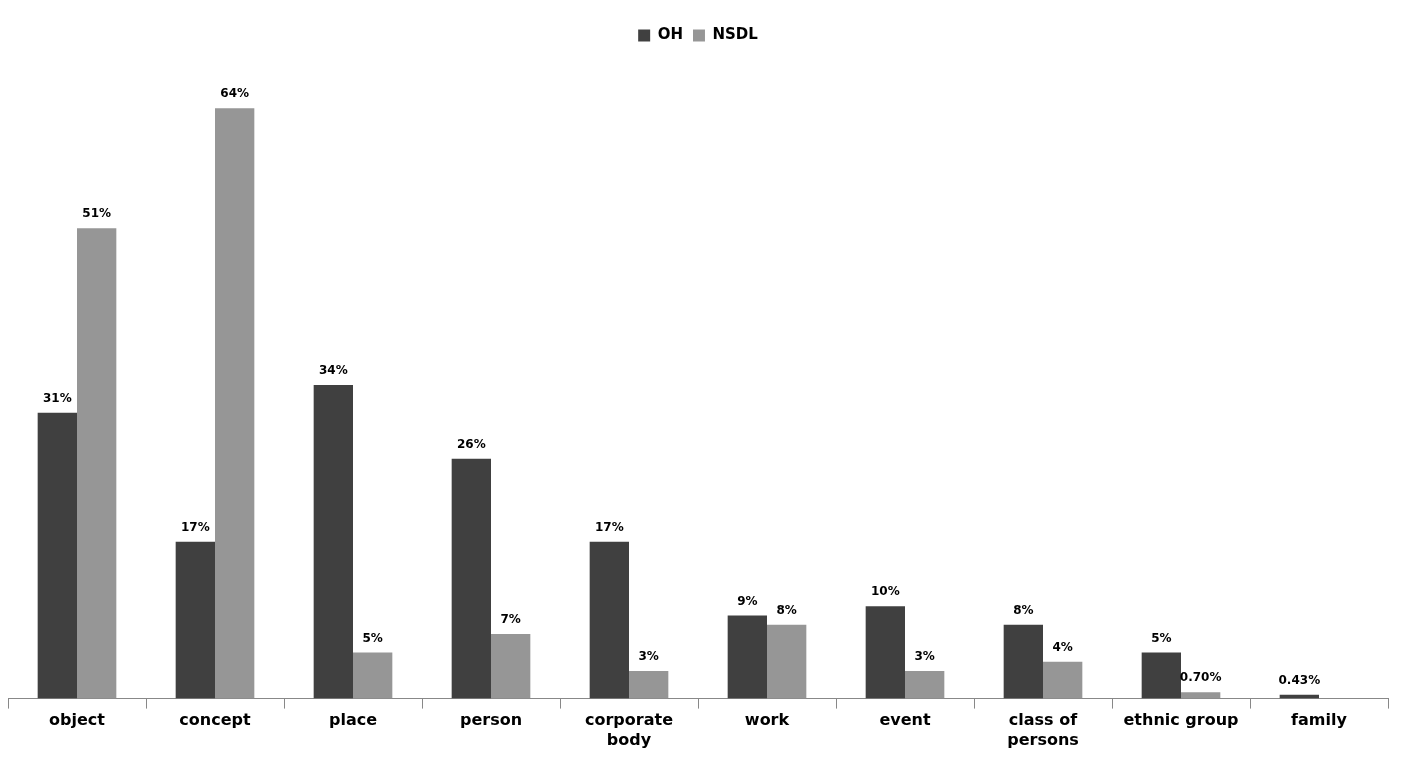  I want to click on x-tick-label: corporate body, so click(629, 729).